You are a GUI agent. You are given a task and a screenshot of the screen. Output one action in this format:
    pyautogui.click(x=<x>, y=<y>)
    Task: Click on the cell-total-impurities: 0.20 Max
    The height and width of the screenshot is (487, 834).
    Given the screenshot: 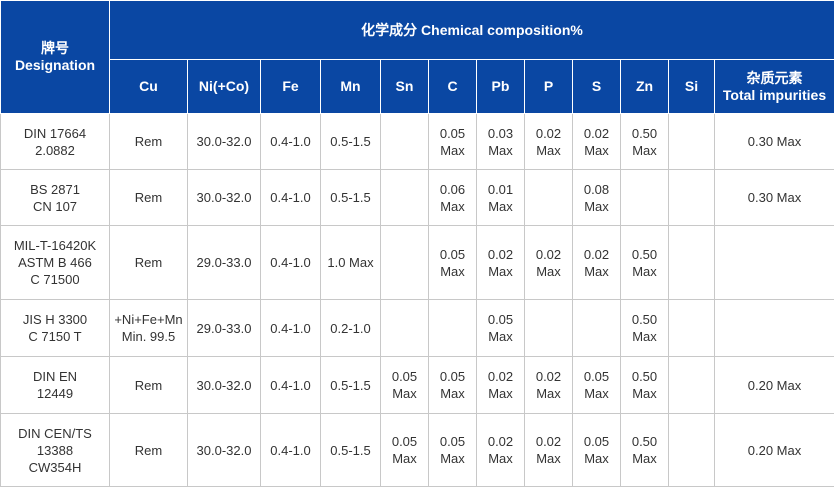 What is the action you would take?
    pyautogui.click(x=774, y=385)
    